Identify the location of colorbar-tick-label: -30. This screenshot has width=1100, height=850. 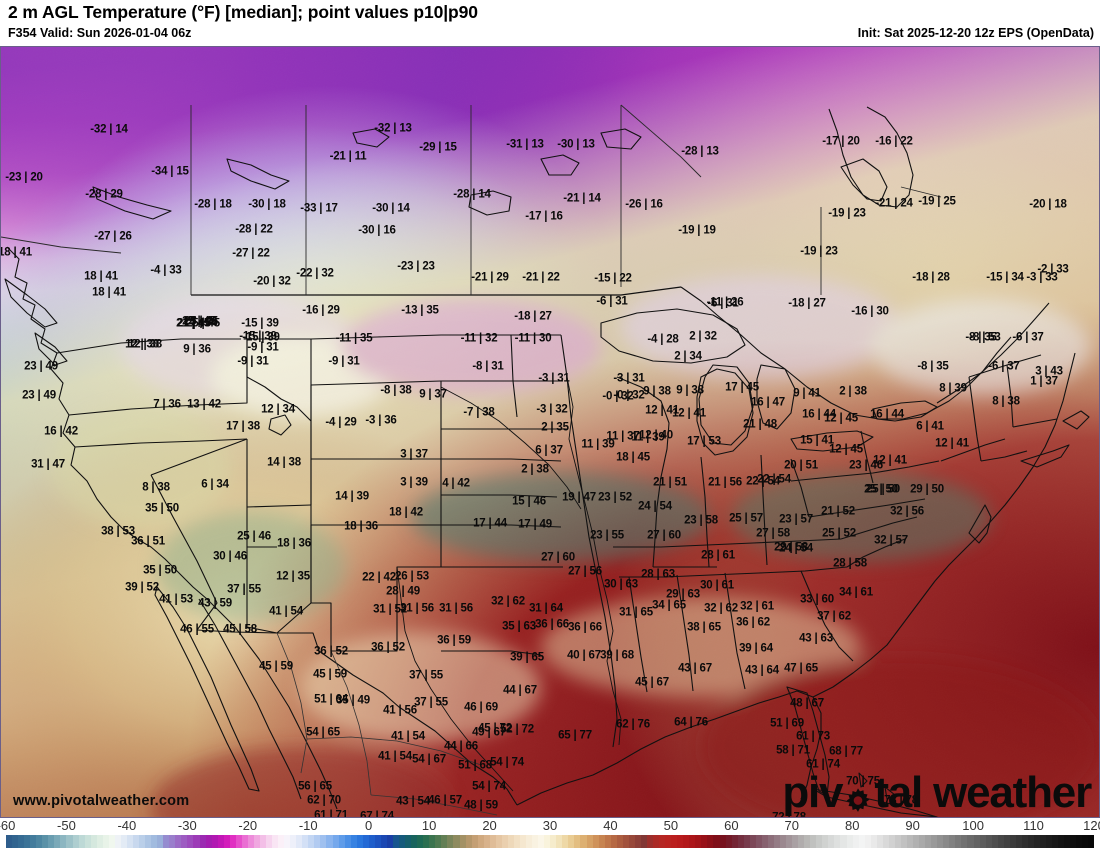
(187, 825).